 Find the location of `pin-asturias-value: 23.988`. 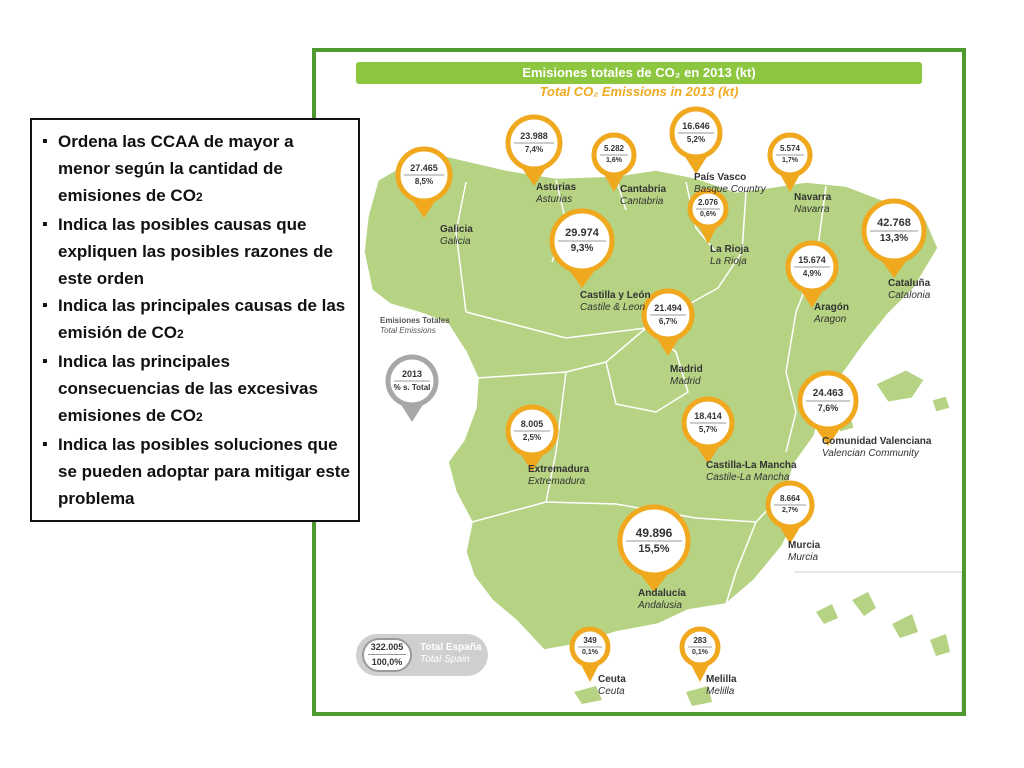

pin-asturias-value: 23.988 is located at coordinates (534, 136).